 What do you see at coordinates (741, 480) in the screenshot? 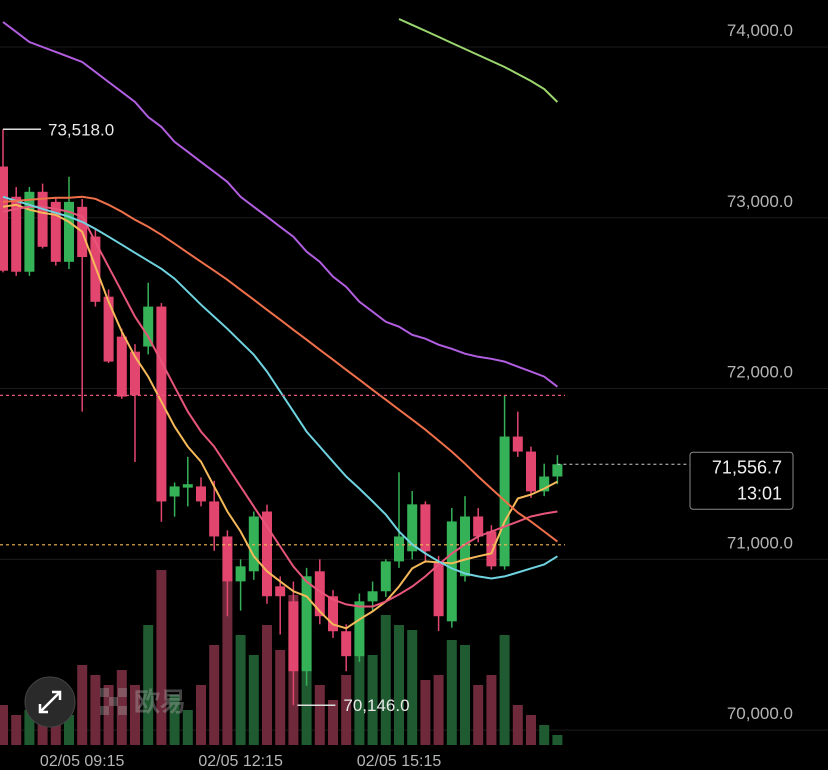
I see `current-price-box` at bounding box center [741, 480].